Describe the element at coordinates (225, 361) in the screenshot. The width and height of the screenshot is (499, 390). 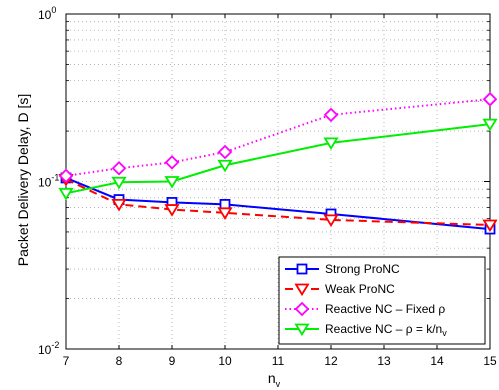
I see `x-tick-label: 10` at that location.